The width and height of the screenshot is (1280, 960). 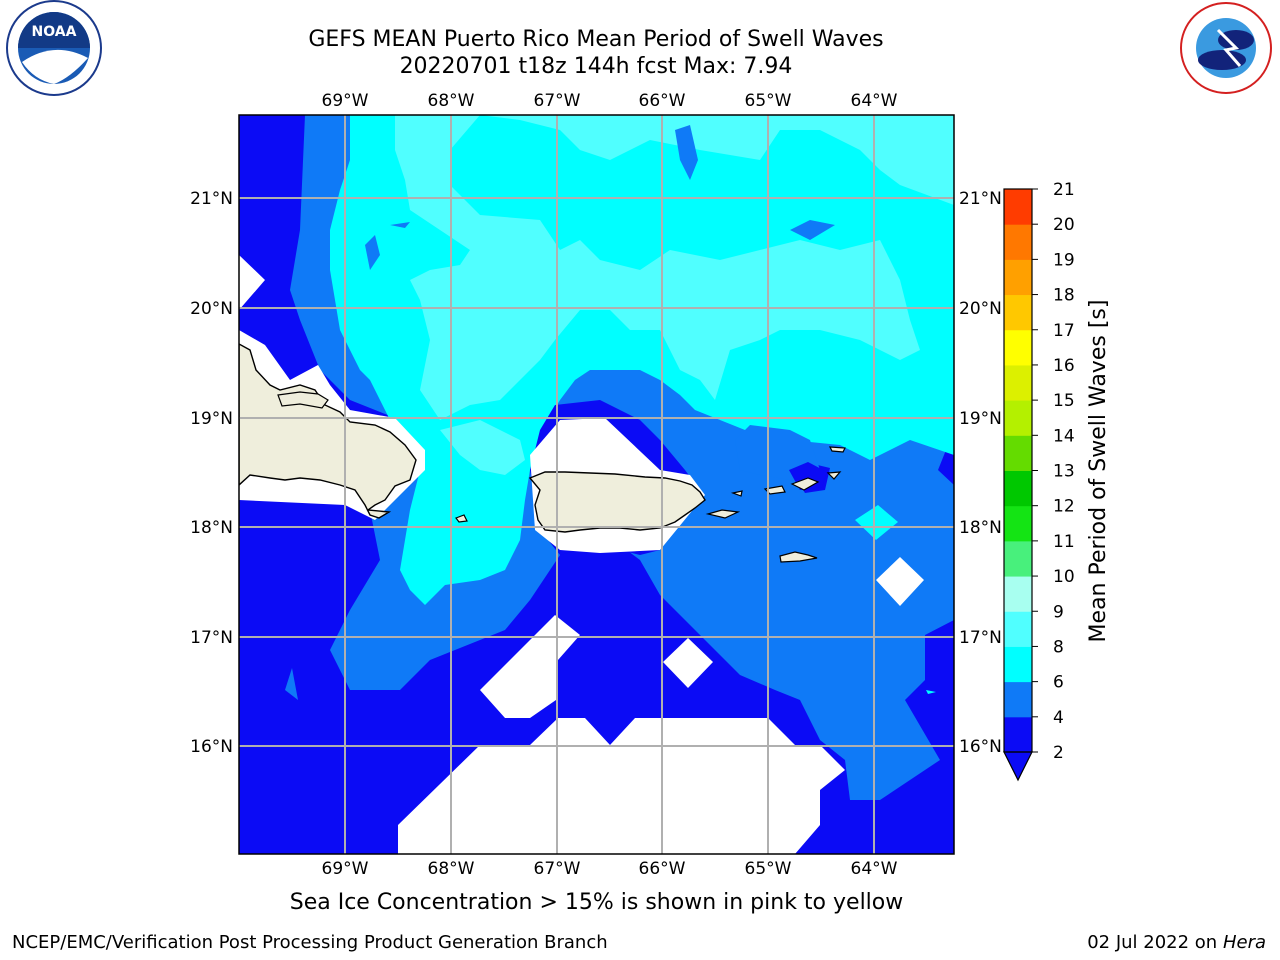 I want to click on colorbar-tick-label: 20, so click(x=1064, y=225).